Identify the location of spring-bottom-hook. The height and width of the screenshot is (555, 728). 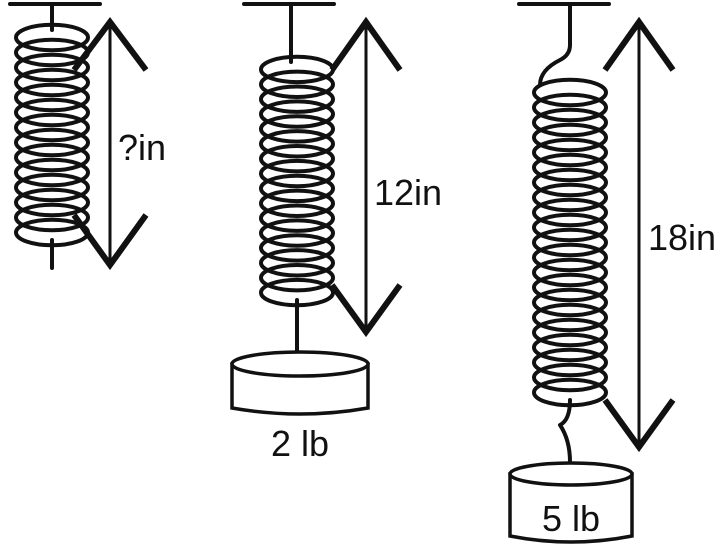
(565, 431).